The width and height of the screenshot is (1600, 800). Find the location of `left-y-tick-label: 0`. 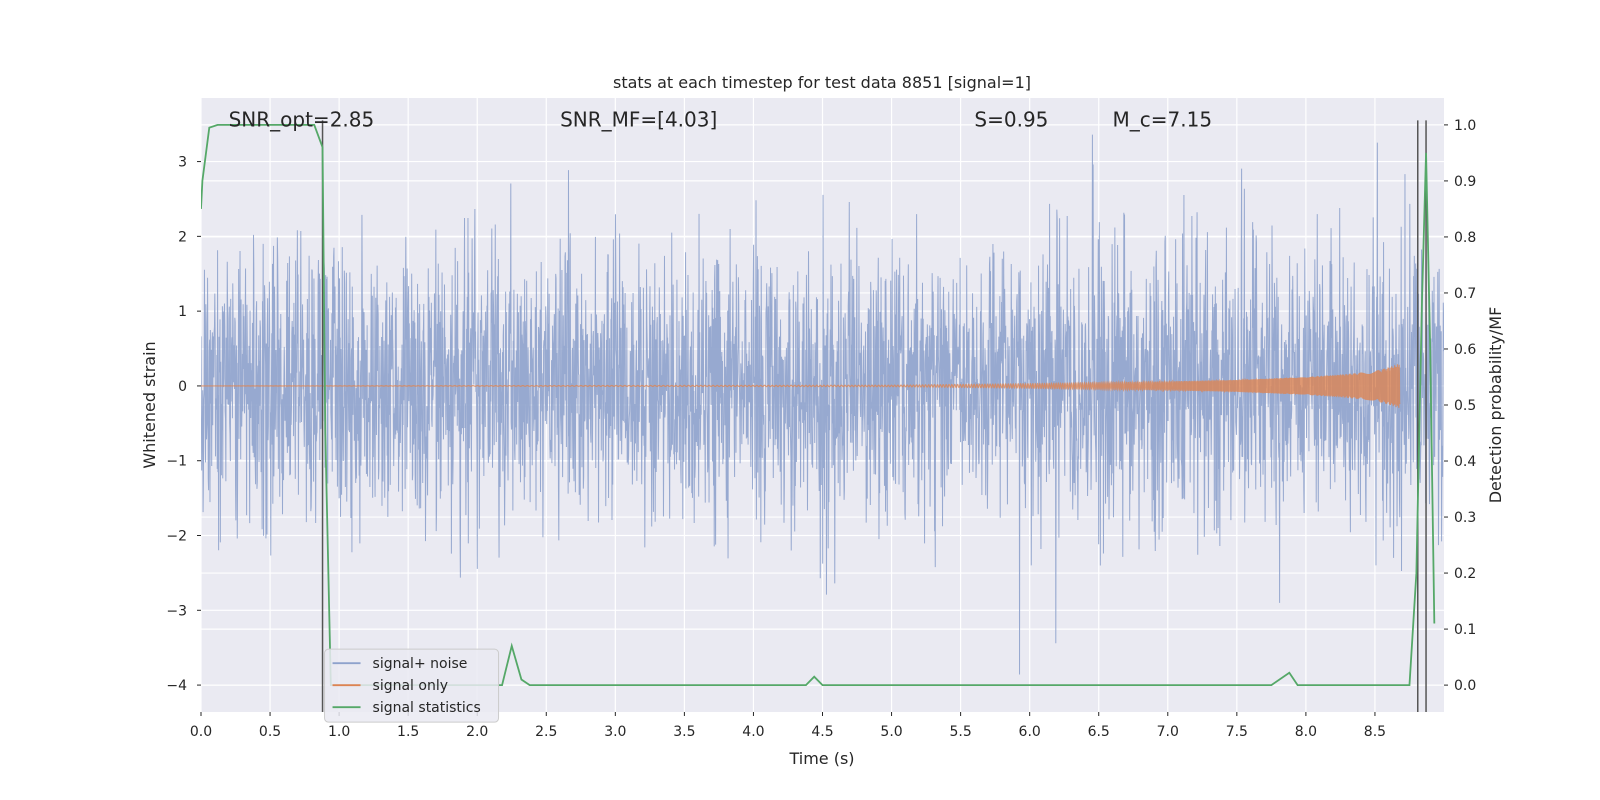

left-y-tick-label: 0 is located at coordinates (182, 387).